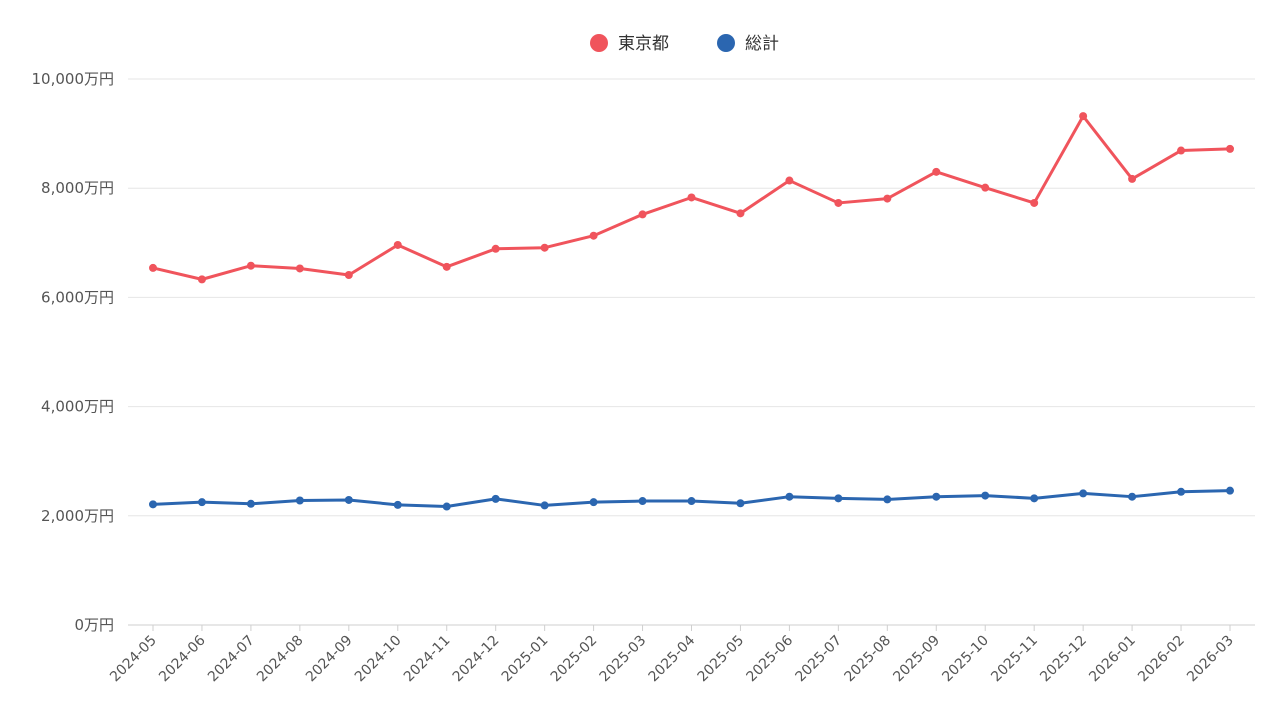  I want to click on x-tick-label: 2024-08, so click(280, 659).